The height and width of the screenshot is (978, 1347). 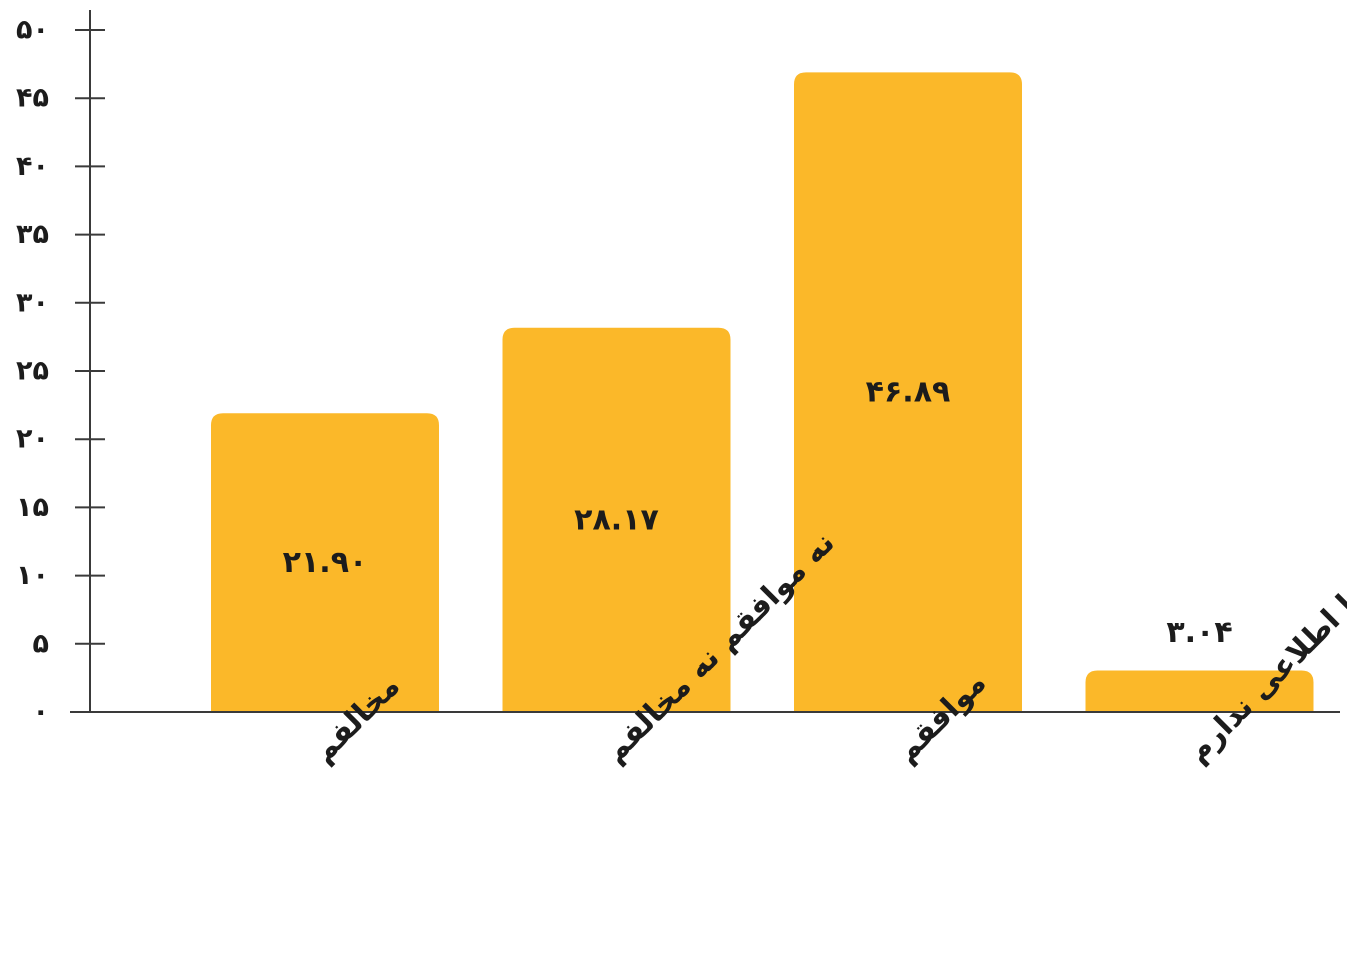 What do you see at coordinates (32, 507) in the screenshot?
I see `y-tick-label: ۱۵` at bounding box center [32, 507].